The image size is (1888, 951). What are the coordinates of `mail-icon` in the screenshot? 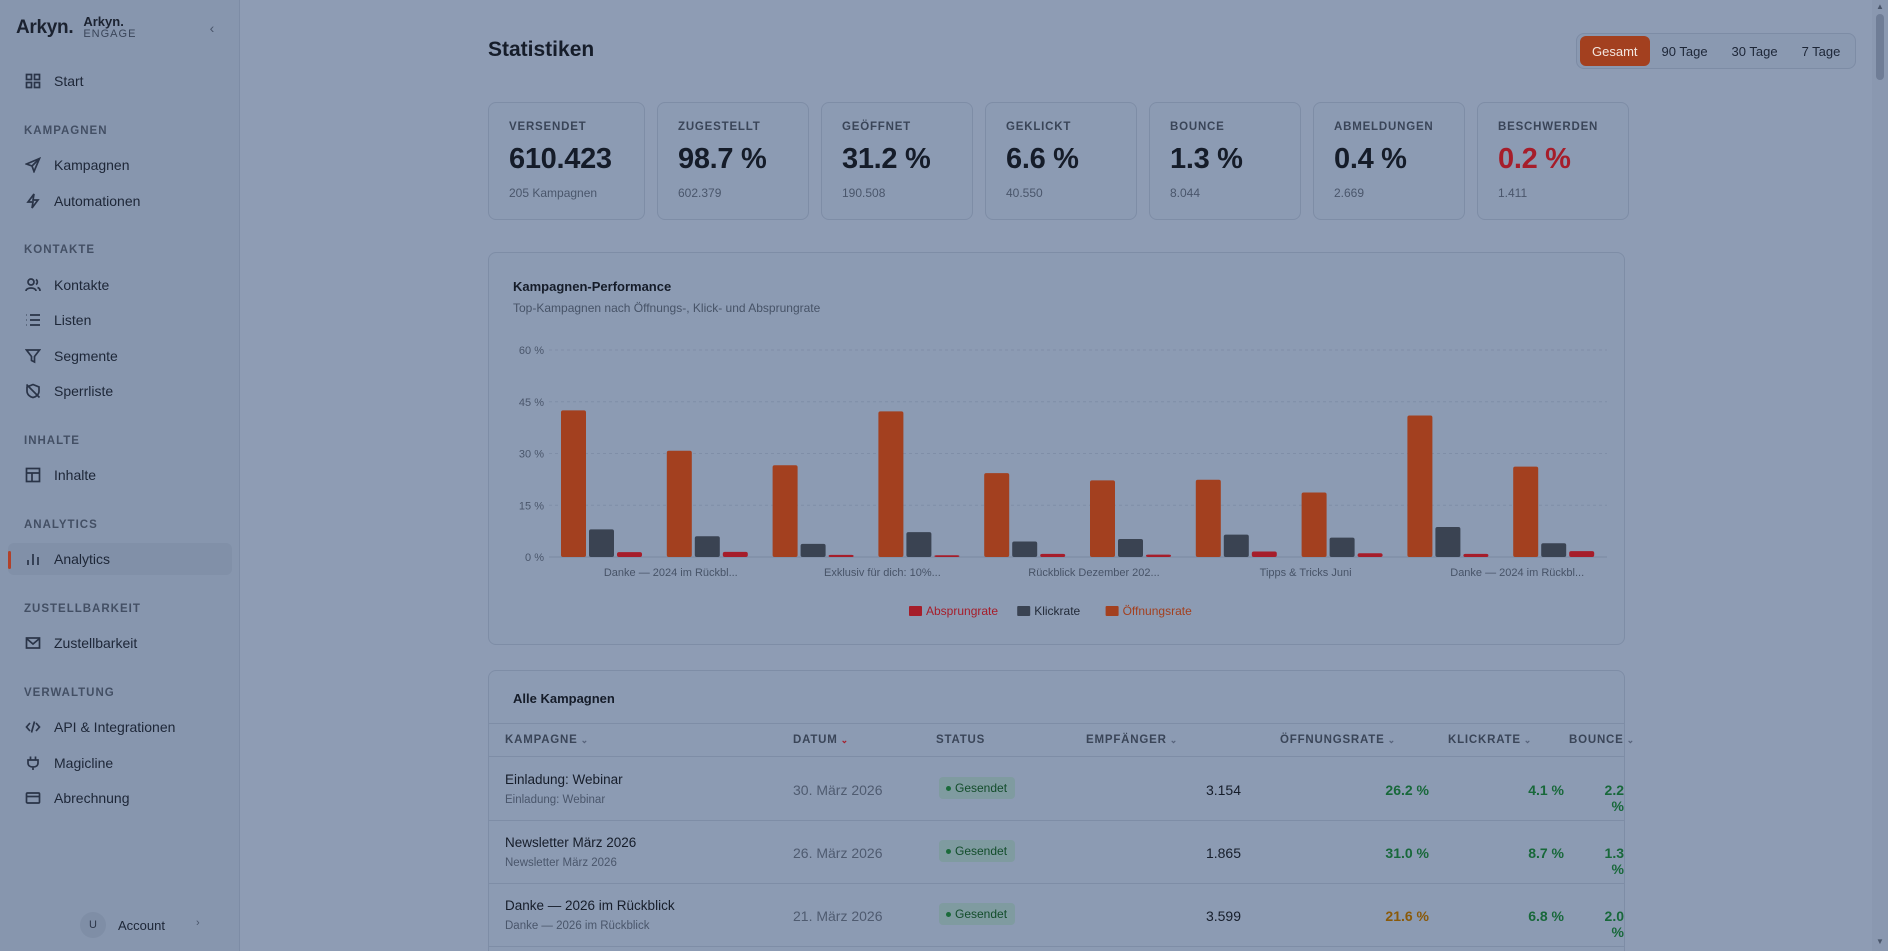 It's located at (33, 643).